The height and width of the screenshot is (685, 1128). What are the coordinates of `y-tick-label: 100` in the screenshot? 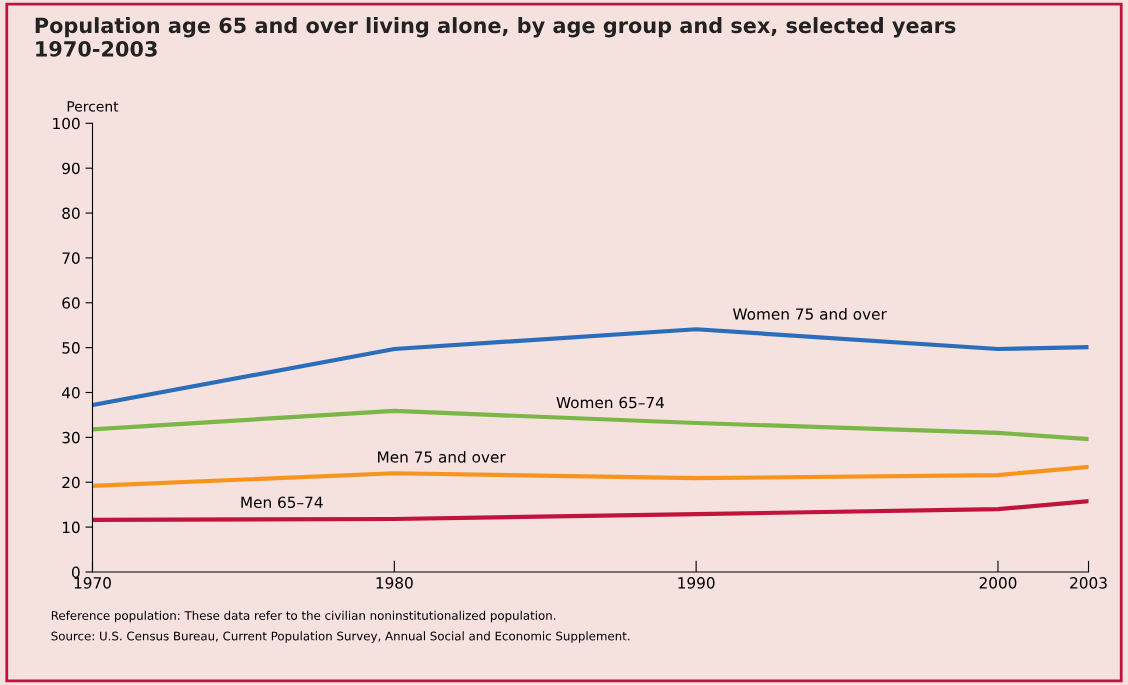 It's located at (66, 123).